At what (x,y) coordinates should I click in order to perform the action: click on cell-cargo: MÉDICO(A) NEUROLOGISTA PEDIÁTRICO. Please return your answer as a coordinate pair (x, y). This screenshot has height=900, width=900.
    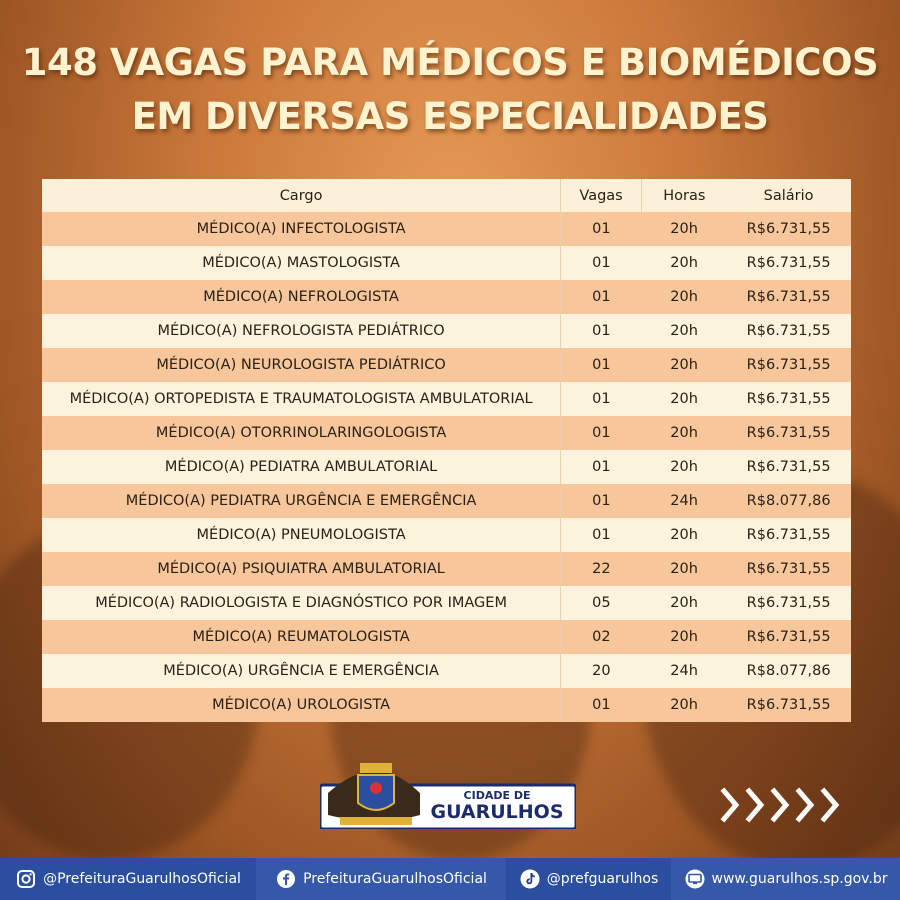
    Looking at the image, I should click on (302, 365).